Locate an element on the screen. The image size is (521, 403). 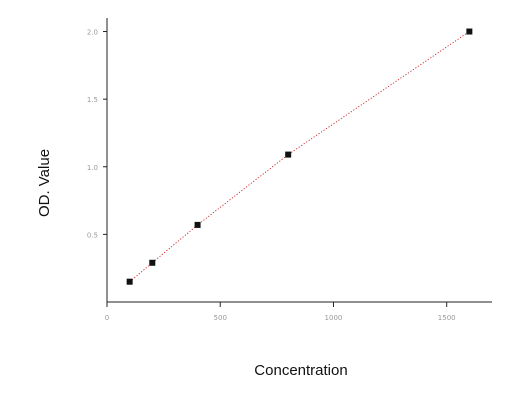
y-tick-label: 0.5 is located at coordinates (92, 235).